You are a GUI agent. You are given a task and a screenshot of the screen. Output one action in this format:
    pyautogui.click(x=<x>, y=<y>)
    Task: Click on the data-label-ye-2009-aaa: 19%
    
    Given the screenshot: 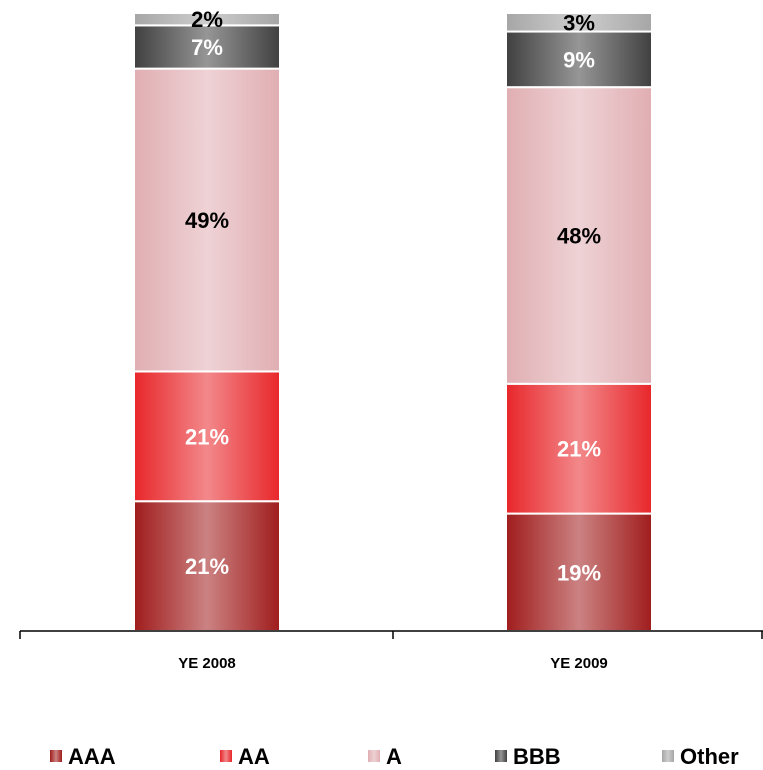 What is the action you would take?
    pyautogui.click(x=579, y=572)
    